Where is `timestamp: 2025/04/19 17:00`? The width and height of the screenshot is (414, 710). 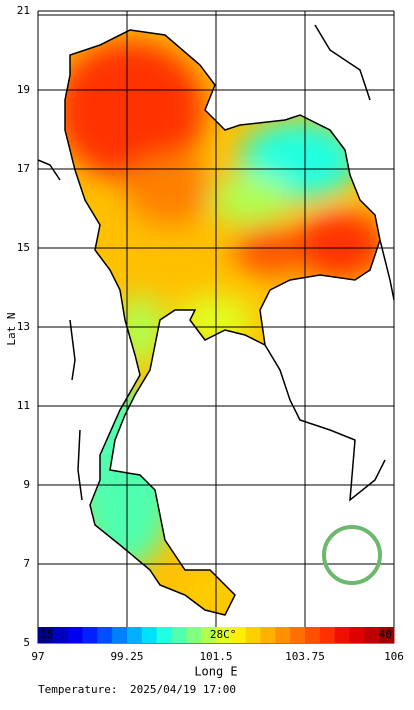
timestamp: 2025/04/19 17:00 is located at coordinates (183, 689).